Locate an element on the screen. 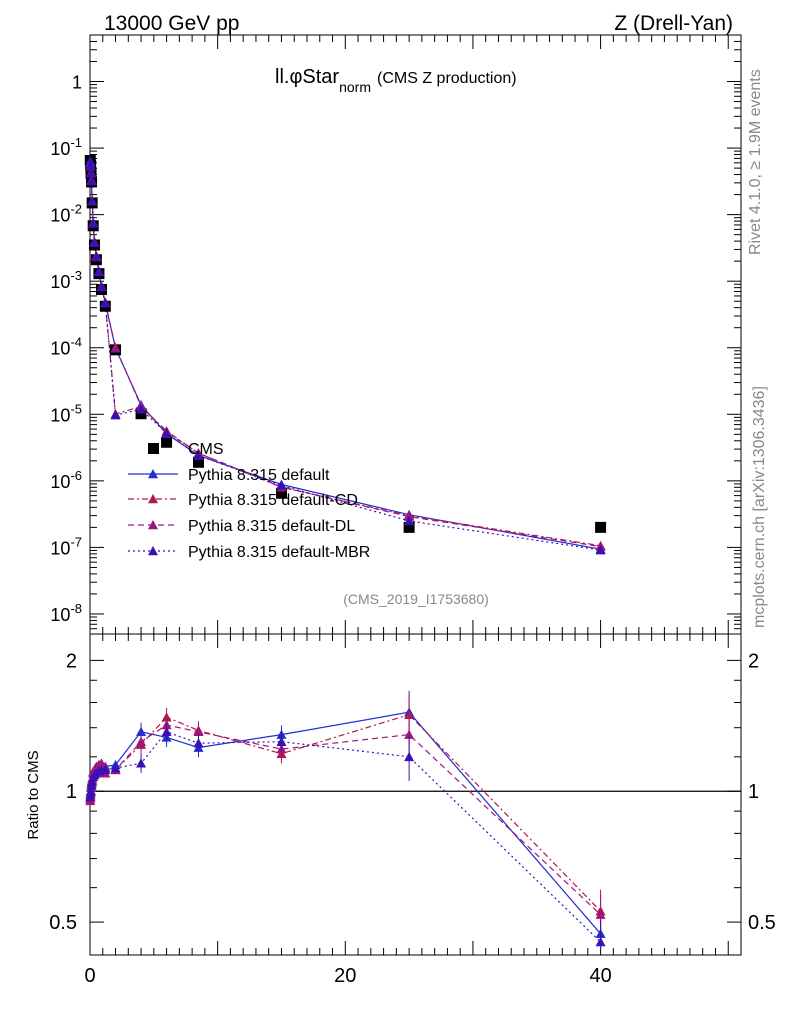 The image size is (786, 1024). legend-mbr-marker is located at coordinates (153, 551).